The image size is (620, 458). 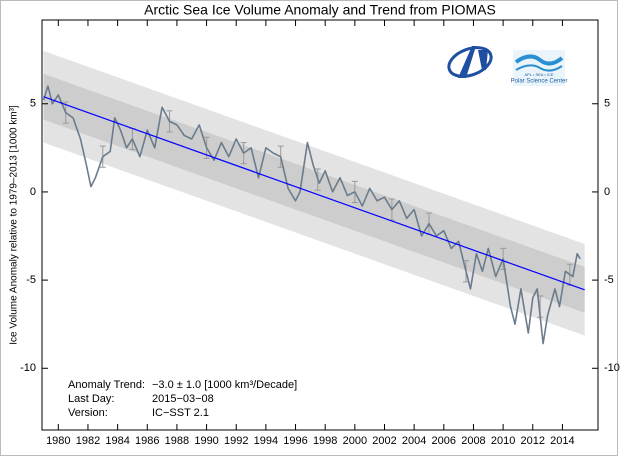 I want to click on x-tick-label: 1980, so click(x=58, y=441).